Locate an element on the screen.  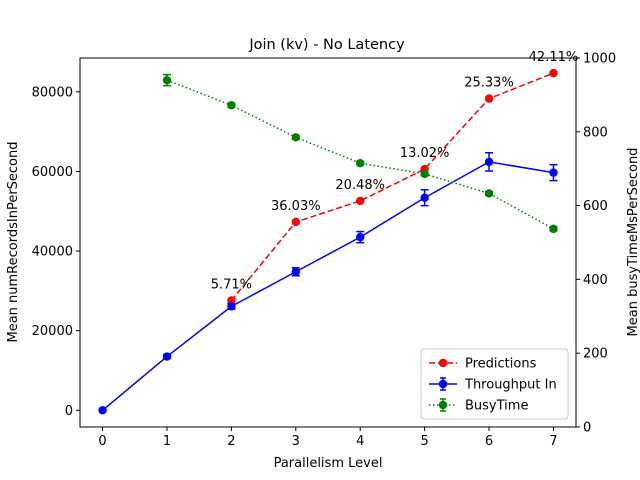
data-label: 25.33% is located at coordinates (489, 83).